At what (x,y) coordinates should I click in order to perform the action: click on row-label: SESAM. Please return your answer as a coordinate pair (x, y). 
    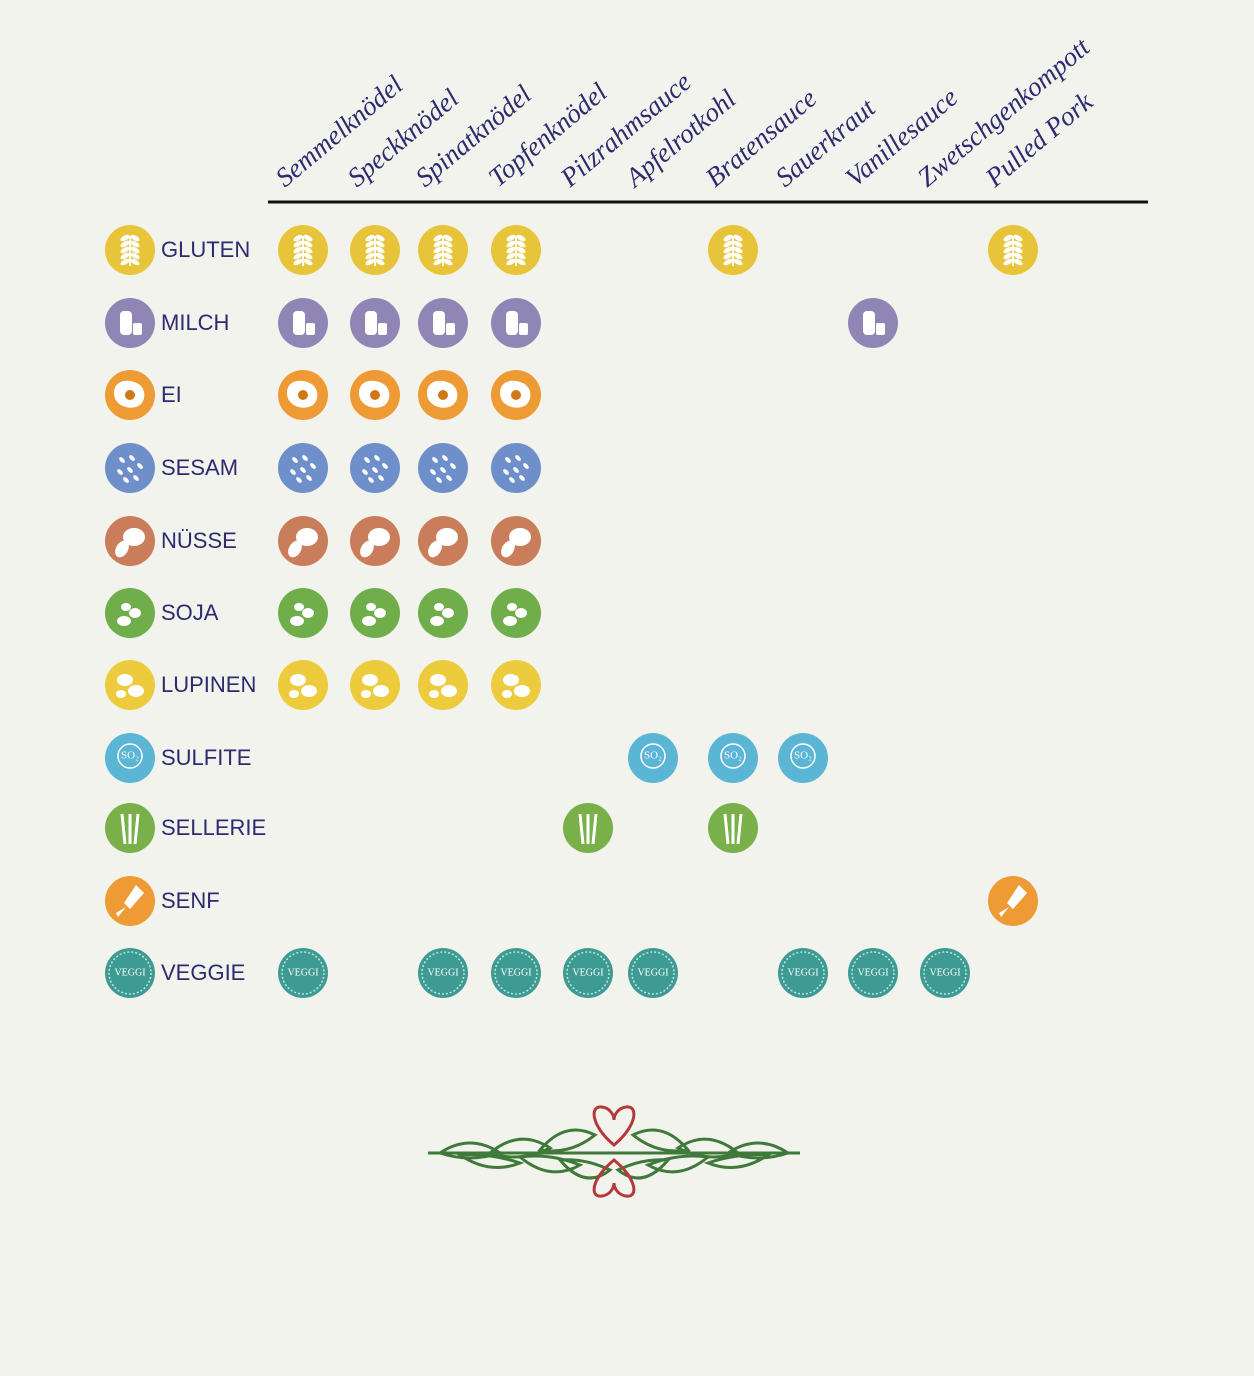
    Looking at the image, I should click on (199, 467).